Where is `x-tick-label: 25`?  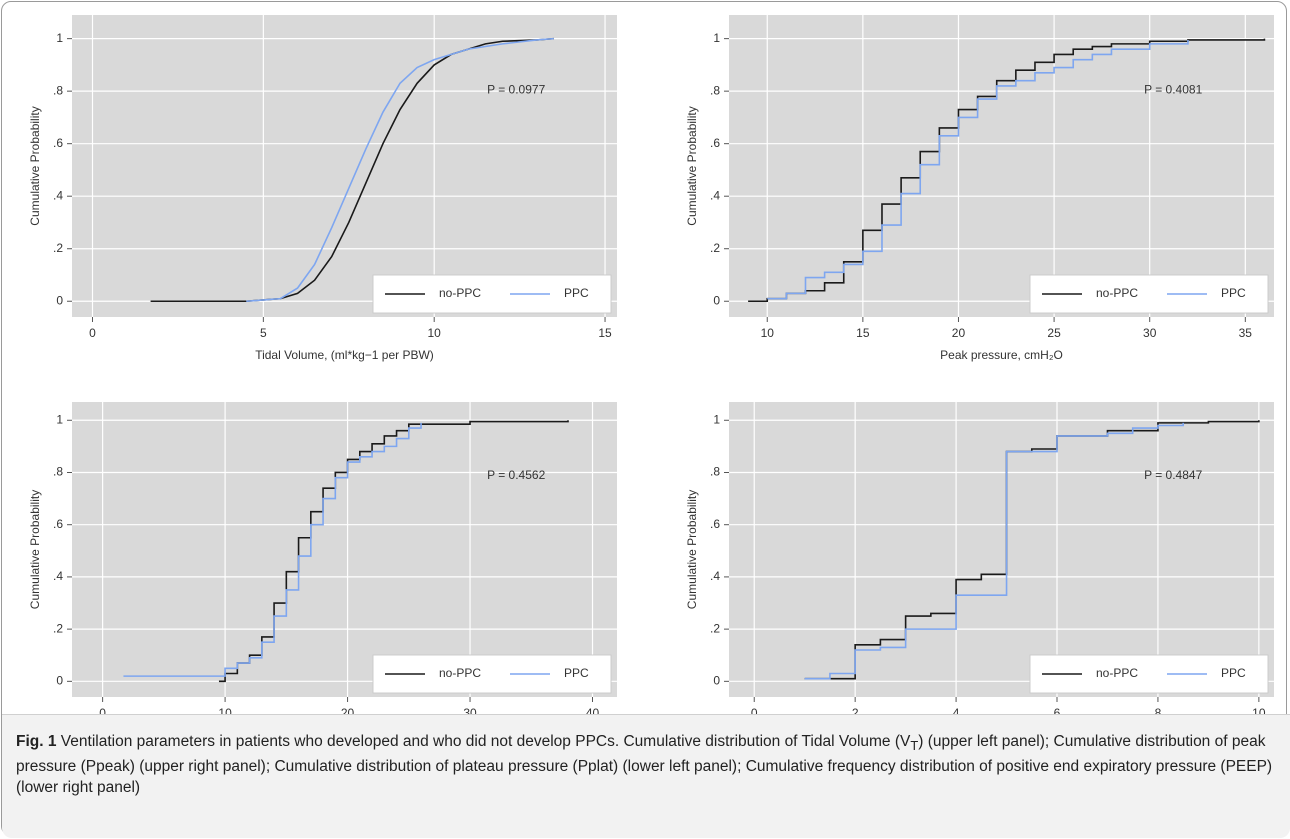 x-tick-label: 25 is located at coordinates (1054, 333).